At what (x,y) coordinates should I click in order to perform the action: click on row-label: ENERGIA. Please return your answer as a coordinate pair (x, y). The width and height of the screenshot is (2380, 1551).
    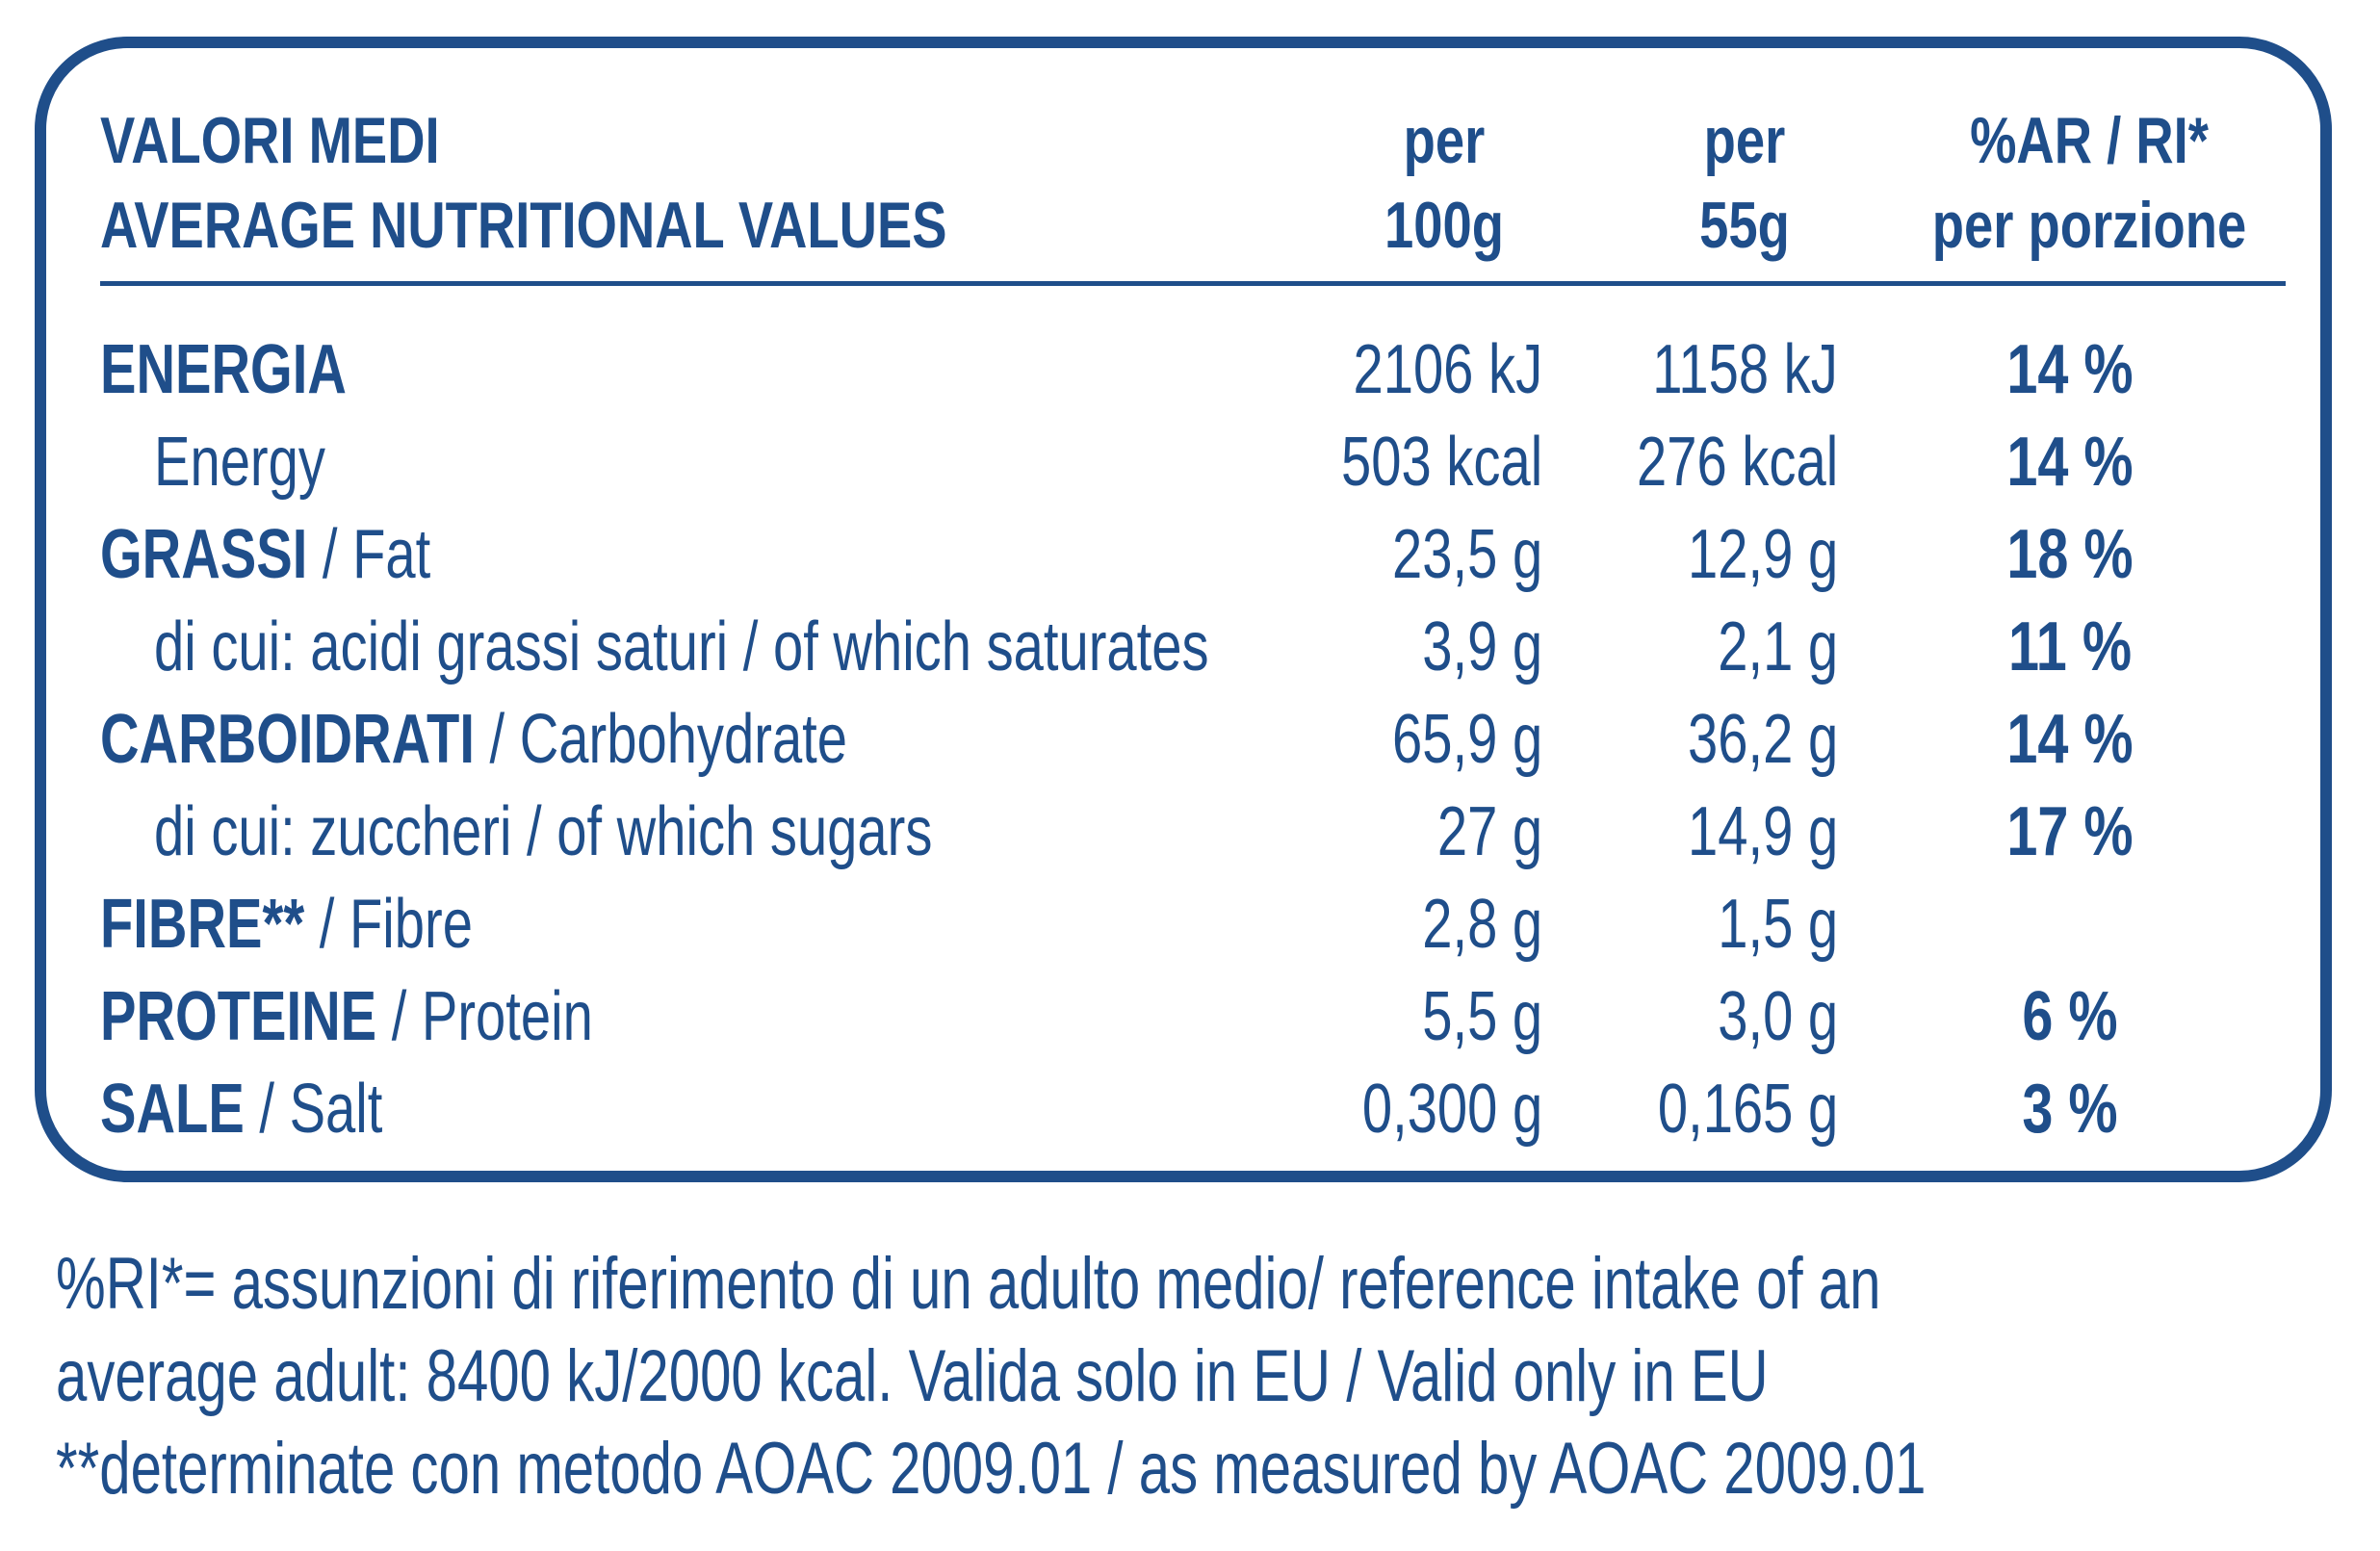
    Looking at the image, I should click on (224, 369).